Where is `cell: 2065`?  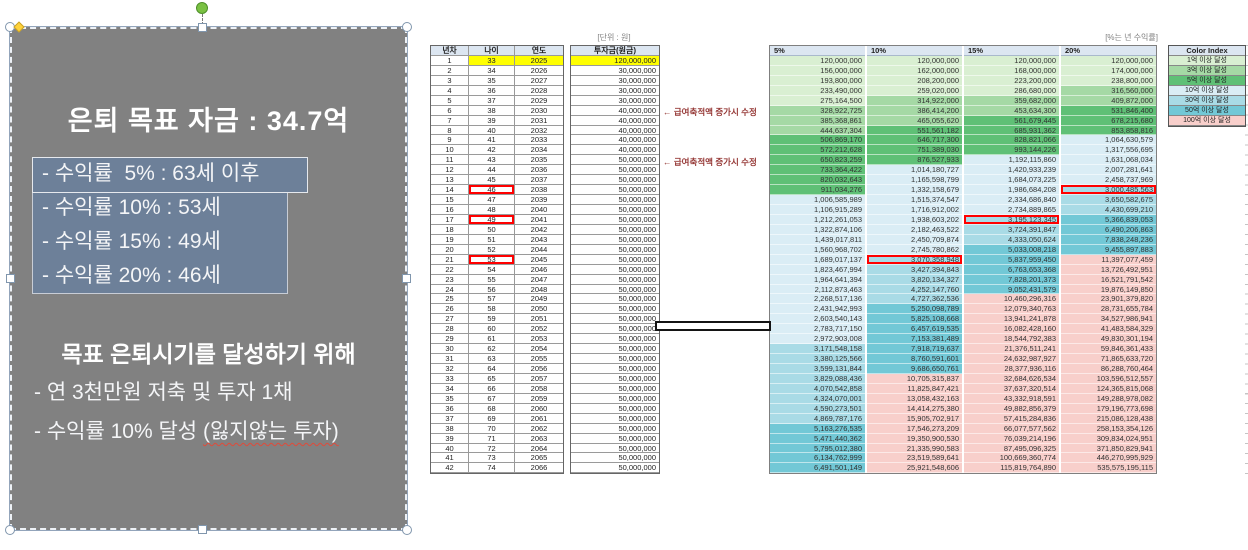
cell: 2065 is located at coordinates (539, 458).